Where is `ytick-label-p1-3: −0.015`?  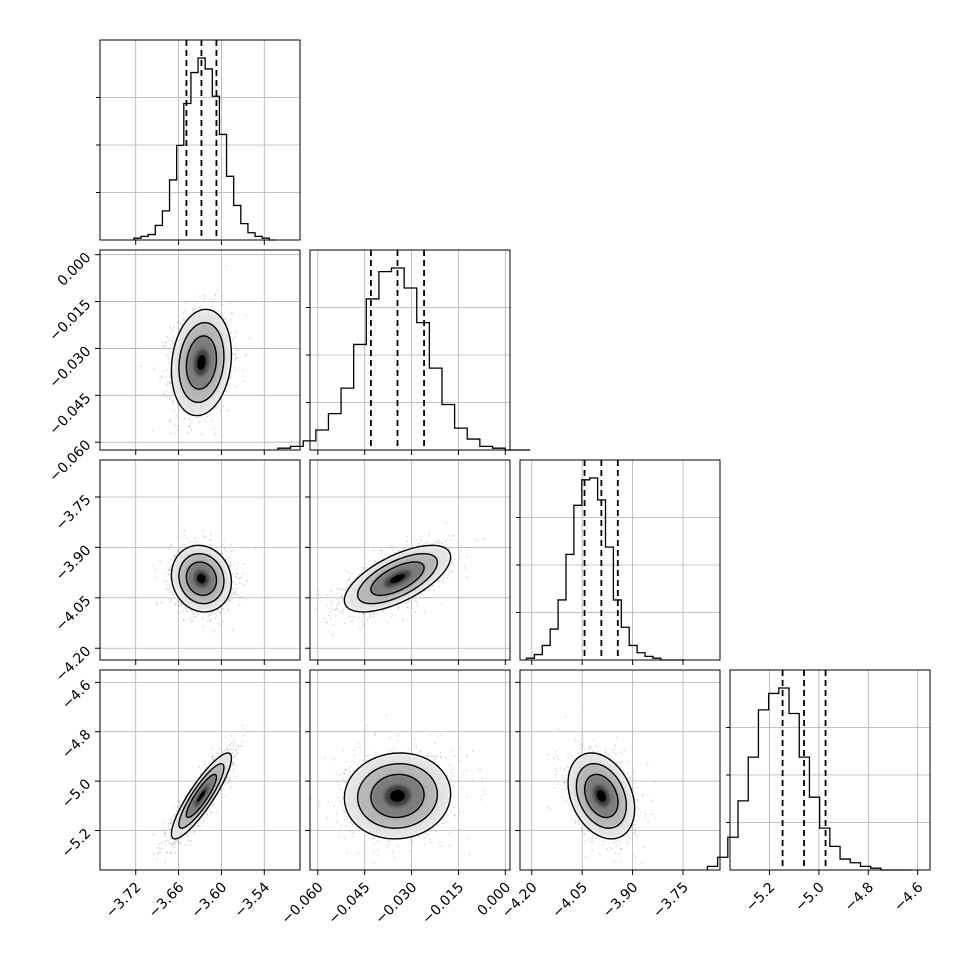
ytick-label-p1-3: −0.015 is located at coordinates (70, 321).